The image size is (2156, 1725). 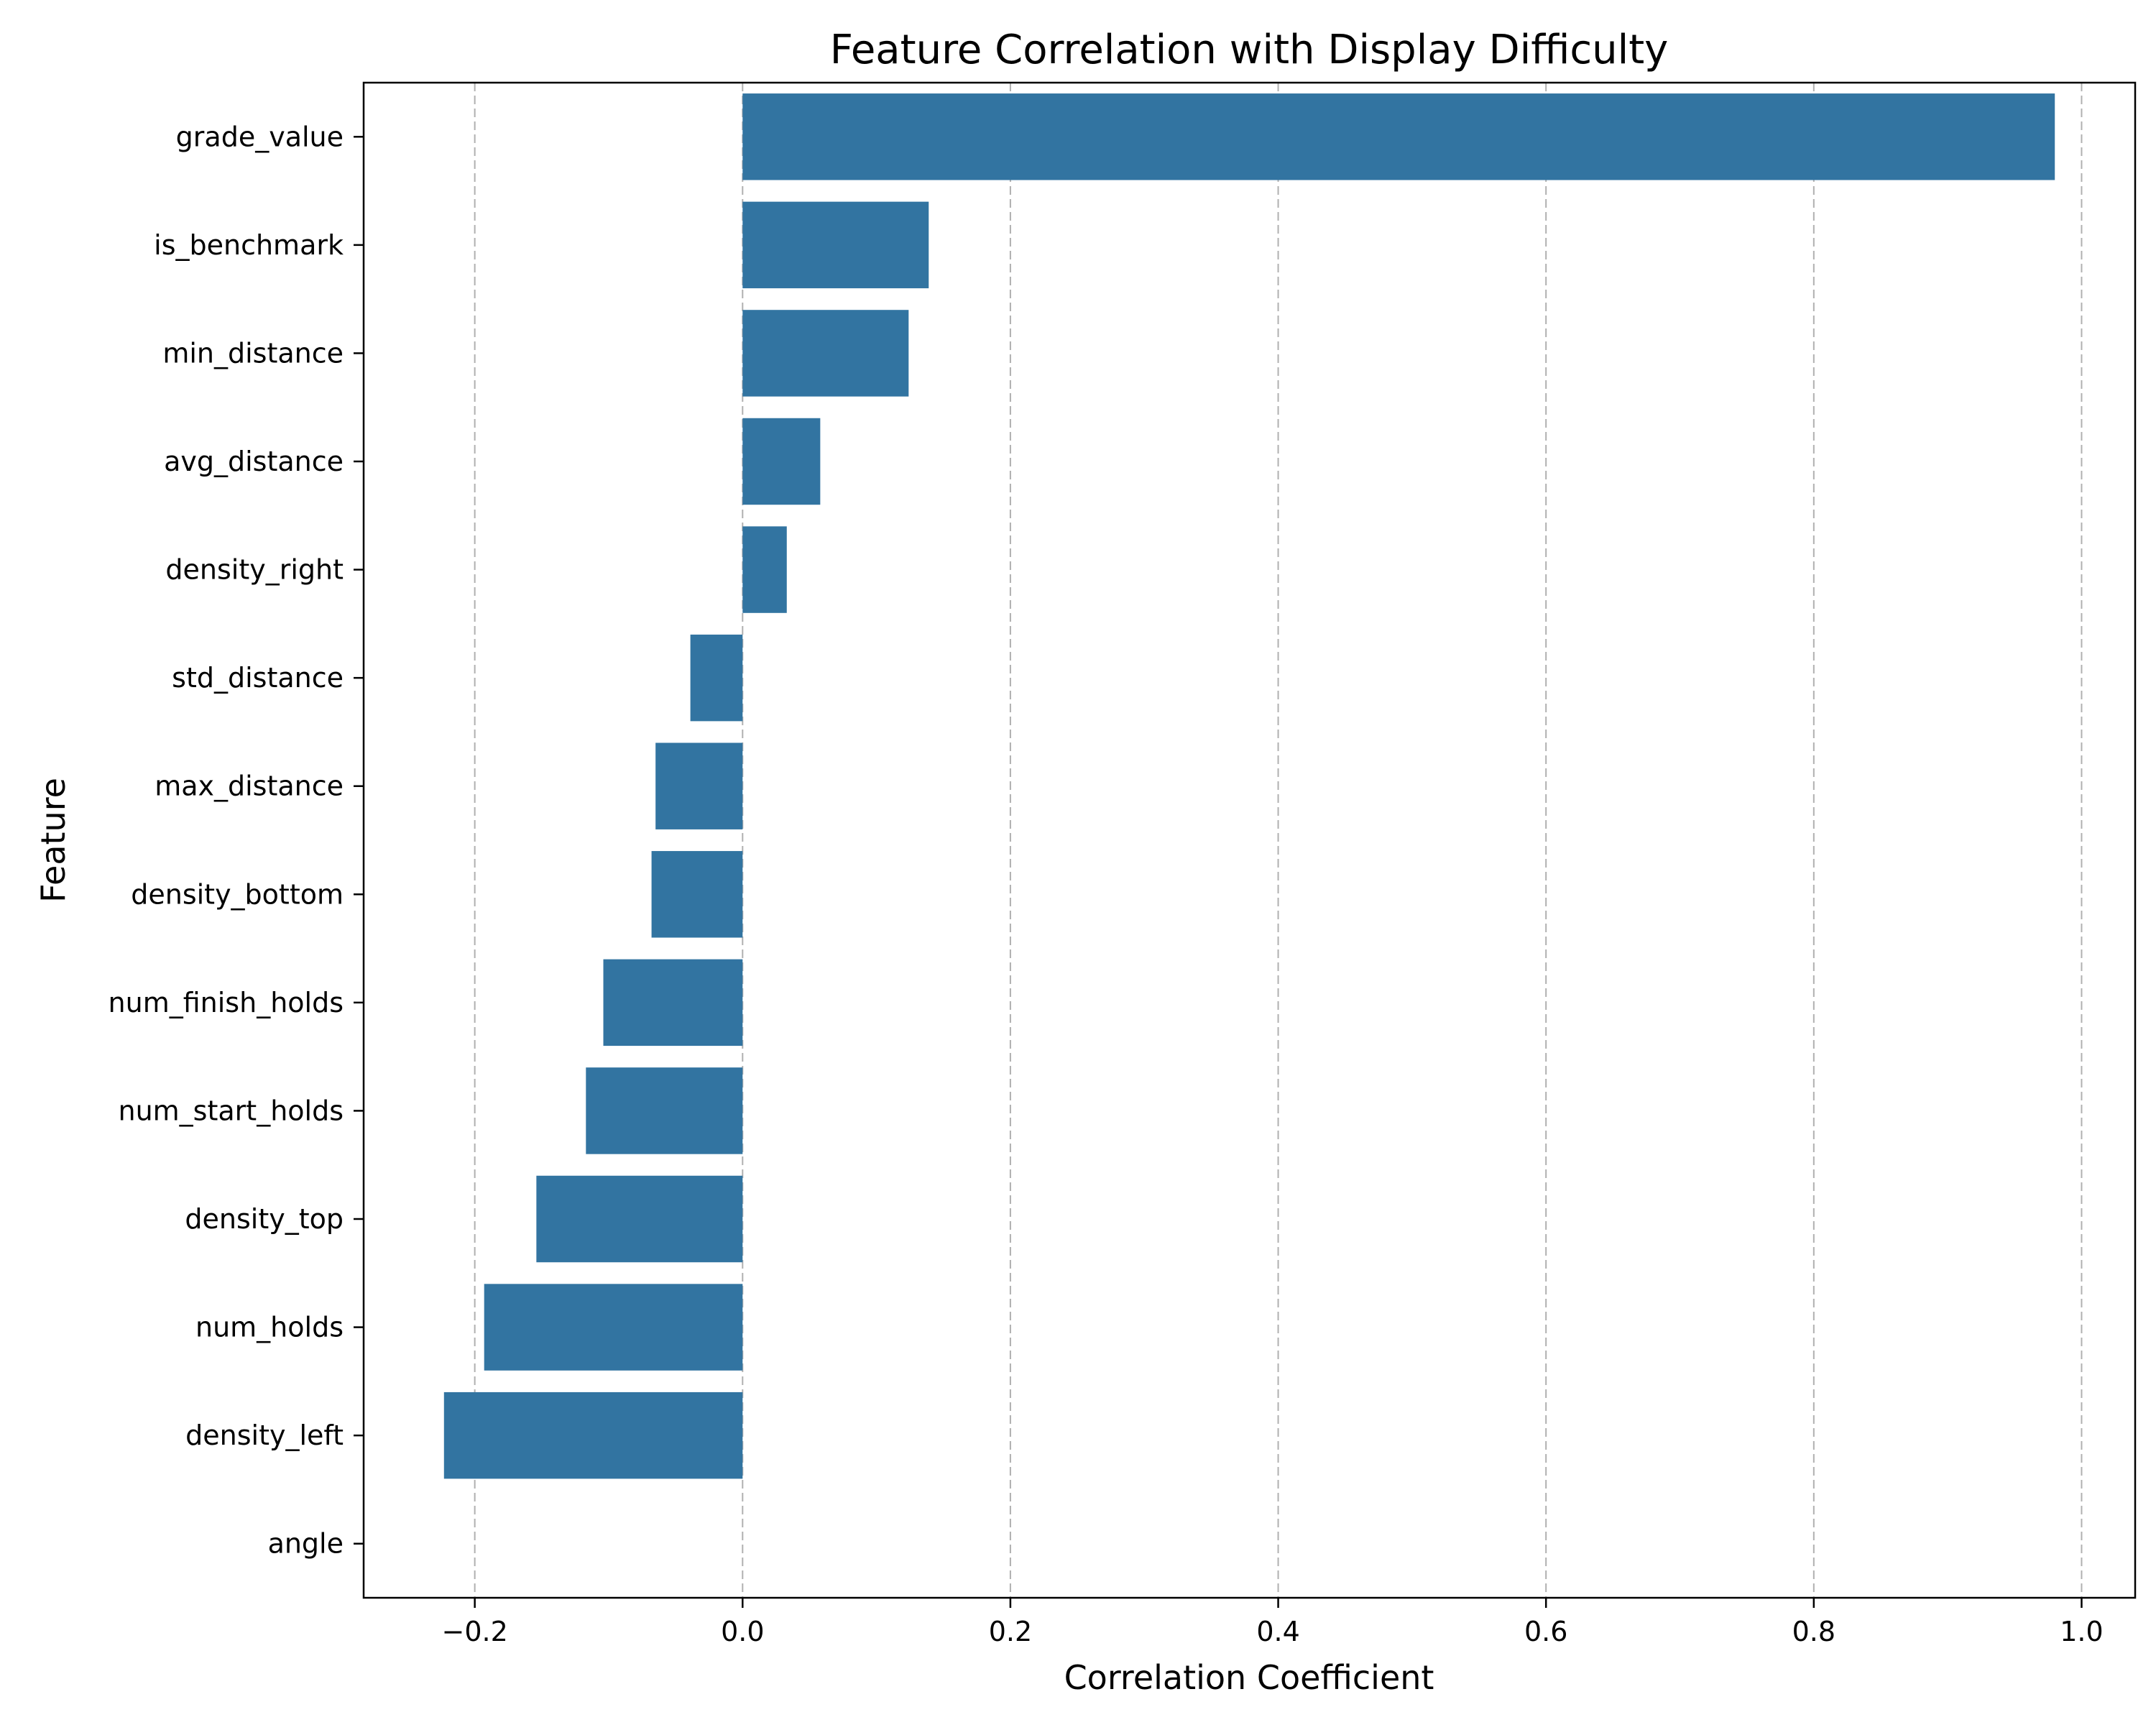 What do you see at coordinates (306, 1544) in the screenshot?
I see `y-tick-label: angle` at bounding box center [306, 1544].